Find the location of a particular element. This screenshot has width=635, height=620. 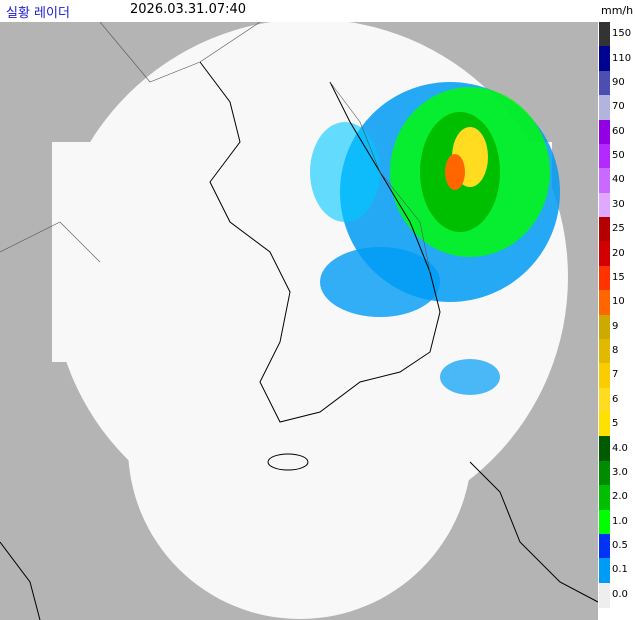

legend-label: 15 is located at coordinates (618, 277).